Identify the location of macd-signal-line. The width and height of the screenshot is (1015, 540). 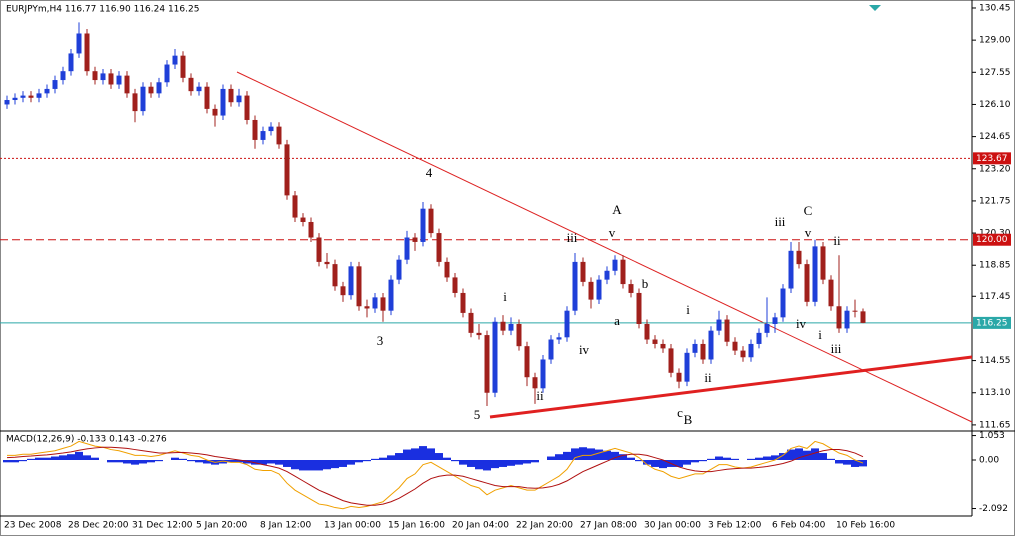
(435, 476).